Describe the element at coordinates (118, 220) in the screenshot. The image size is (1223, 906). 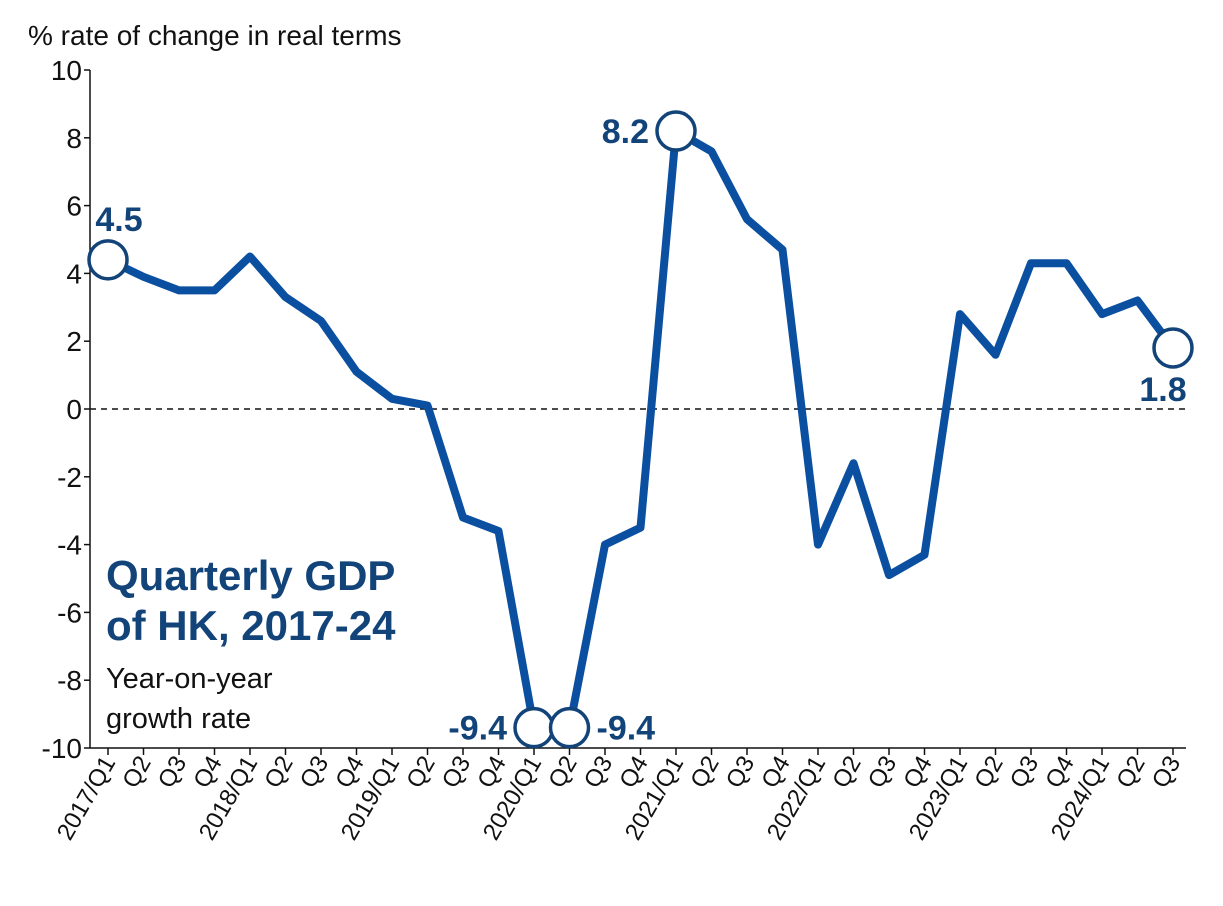
I see `callout-label: 4.5` at that location.